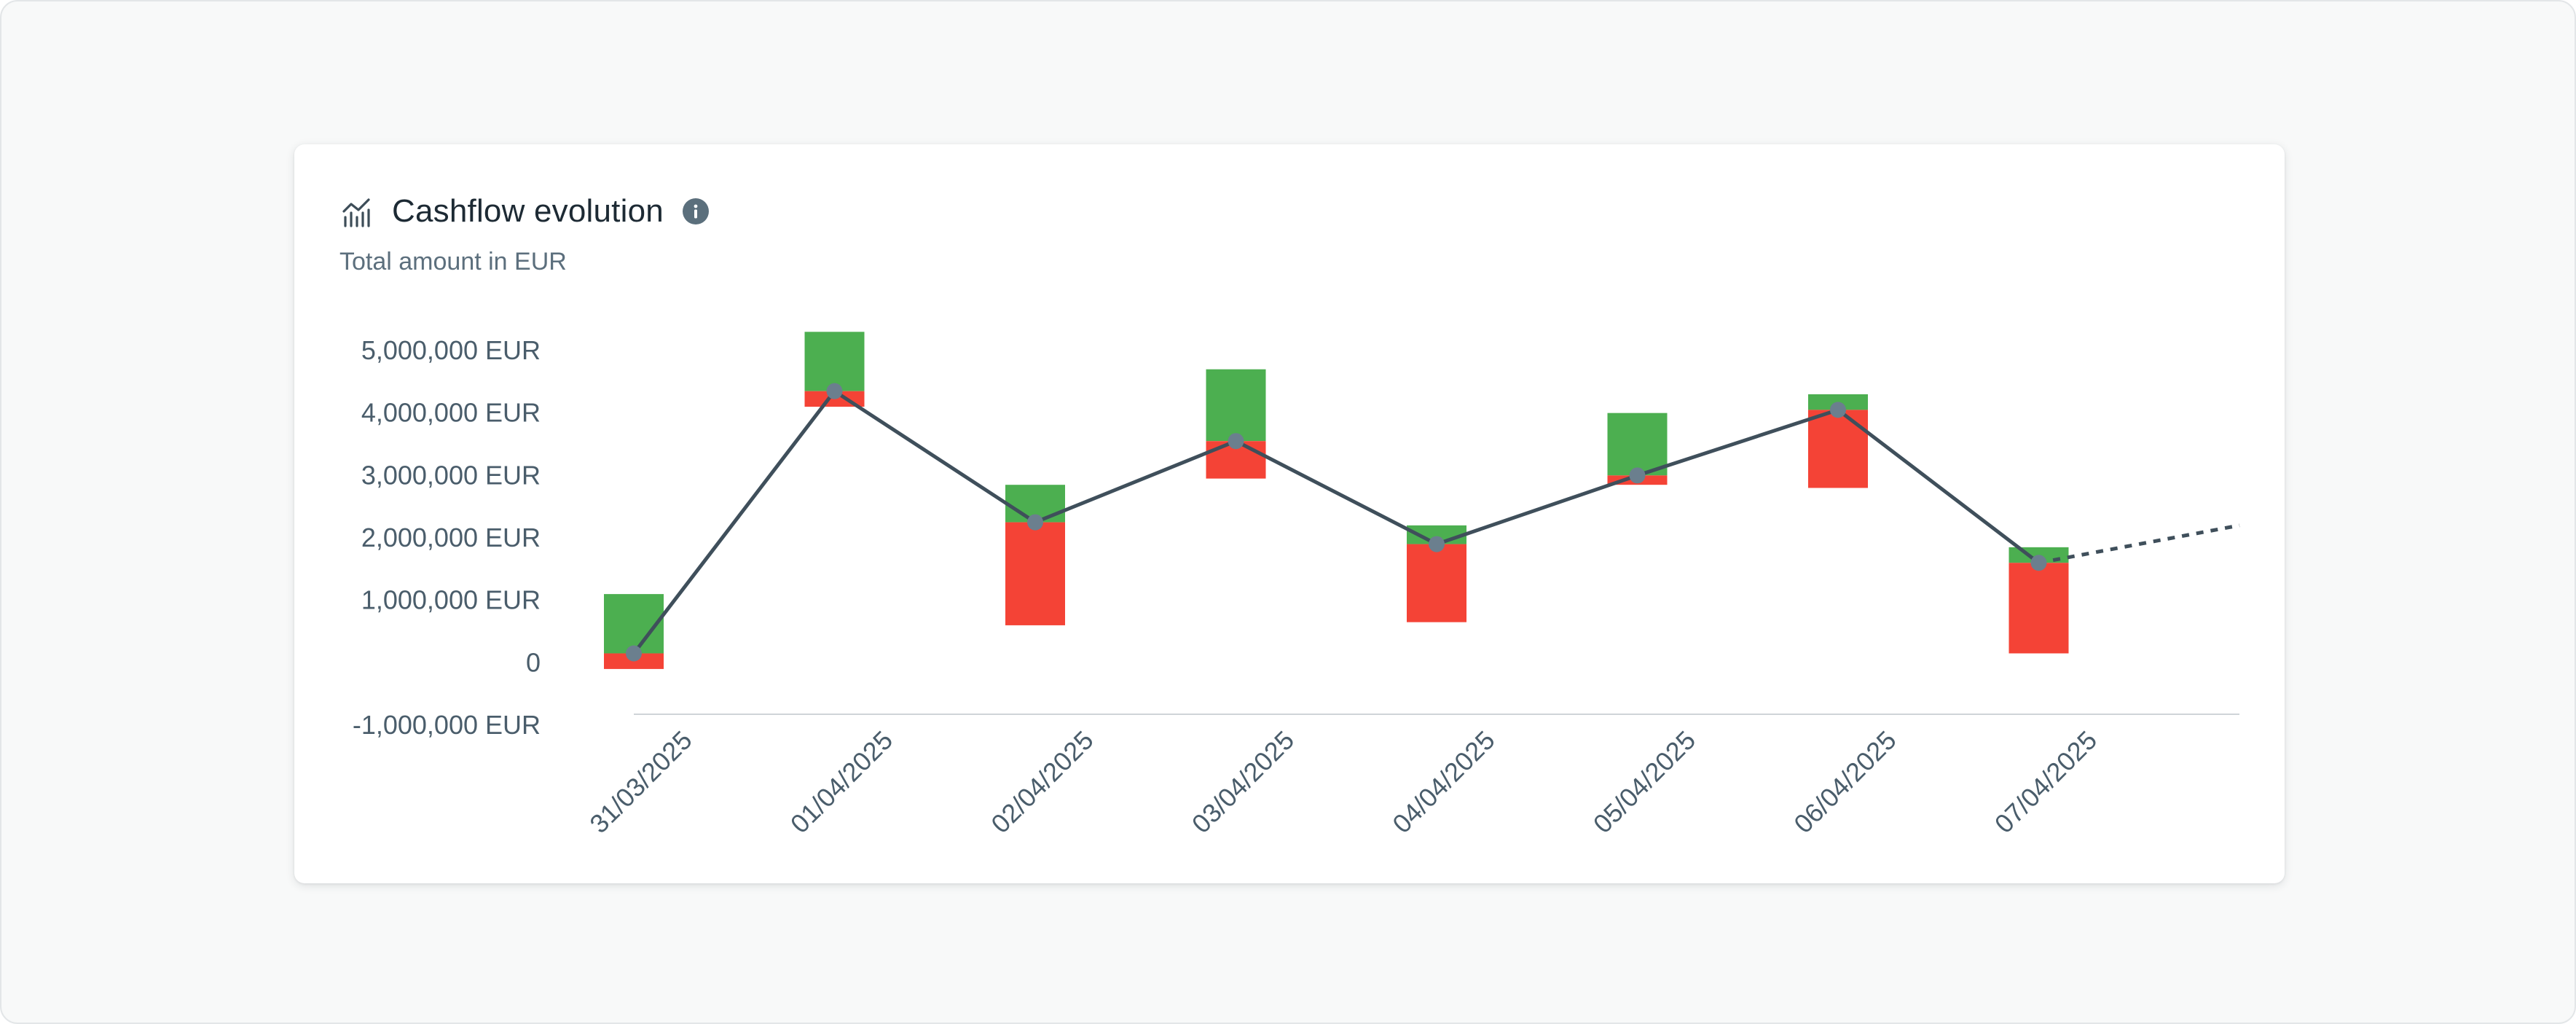 Image resolution: width=2576 pixels, height=1024 pixels. What do you see at coordinates (1243, 782) in the screenshot?
I see `x-tick-label: 03/04/2025` at bounding box center [1243, 782].